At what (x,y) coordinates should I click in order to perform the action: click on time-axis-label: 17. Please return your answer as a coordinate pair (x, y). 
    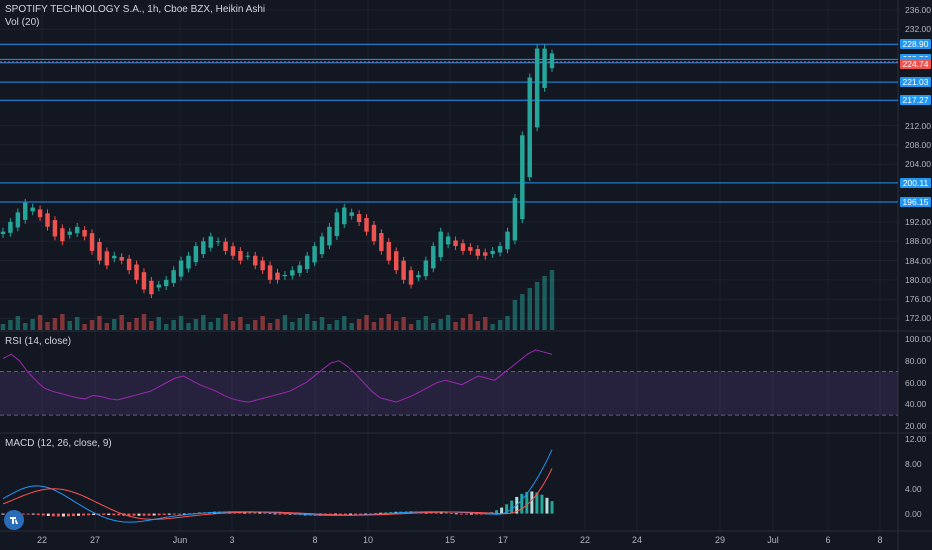
    Looking at the image, I should click on (503, 540).